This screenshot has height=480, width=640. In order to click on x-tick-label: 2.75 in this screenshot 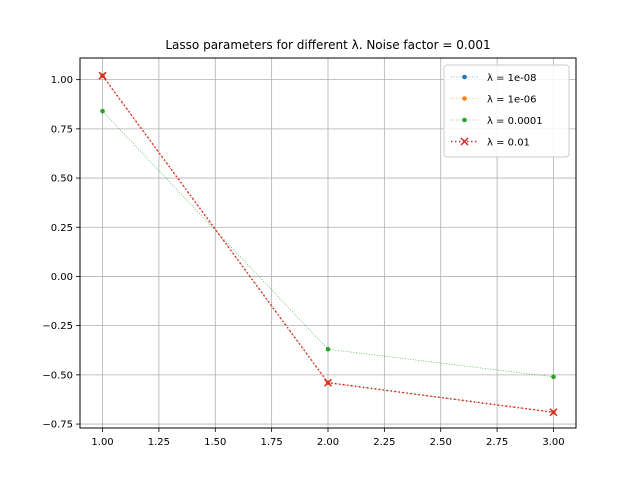, I will do `click(497, 442)`.